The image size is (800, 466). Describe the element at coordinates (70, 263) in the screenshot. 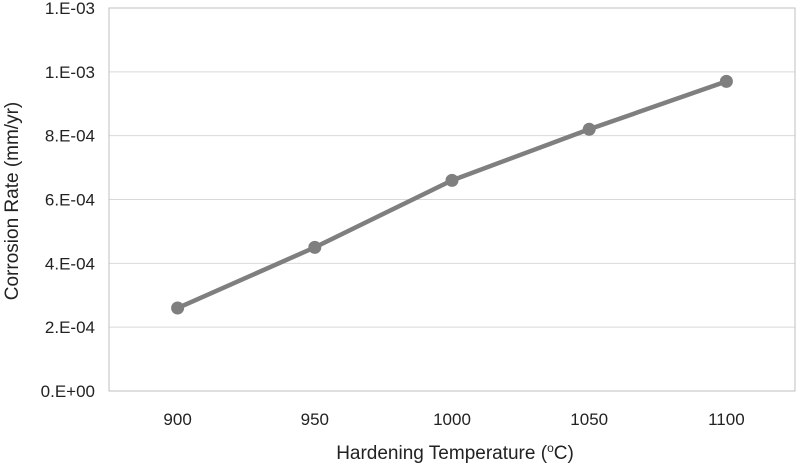

I see `y-tick-label: 4.E-04` at that location.